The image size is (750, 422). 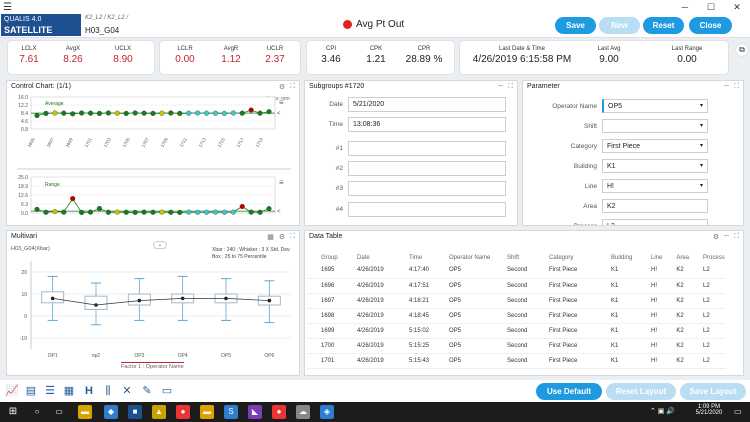 What do you see at coordinates (738, 411) in the screenshot?
I see `notification-icon: ▭` at bounding box center [738, 411].